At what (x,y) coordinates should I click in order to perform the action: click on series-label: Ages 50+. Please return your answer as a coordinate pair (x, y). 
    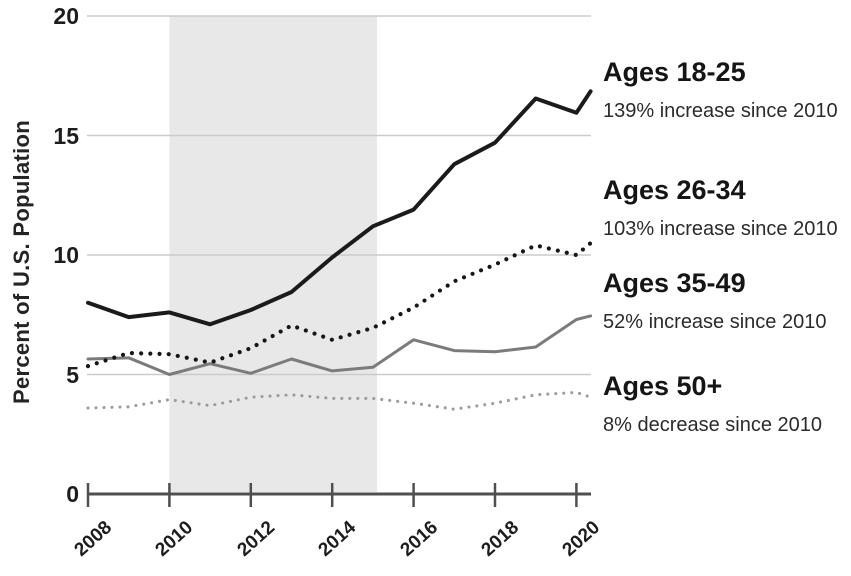
    Looking at the image, I should click on (663, 386).